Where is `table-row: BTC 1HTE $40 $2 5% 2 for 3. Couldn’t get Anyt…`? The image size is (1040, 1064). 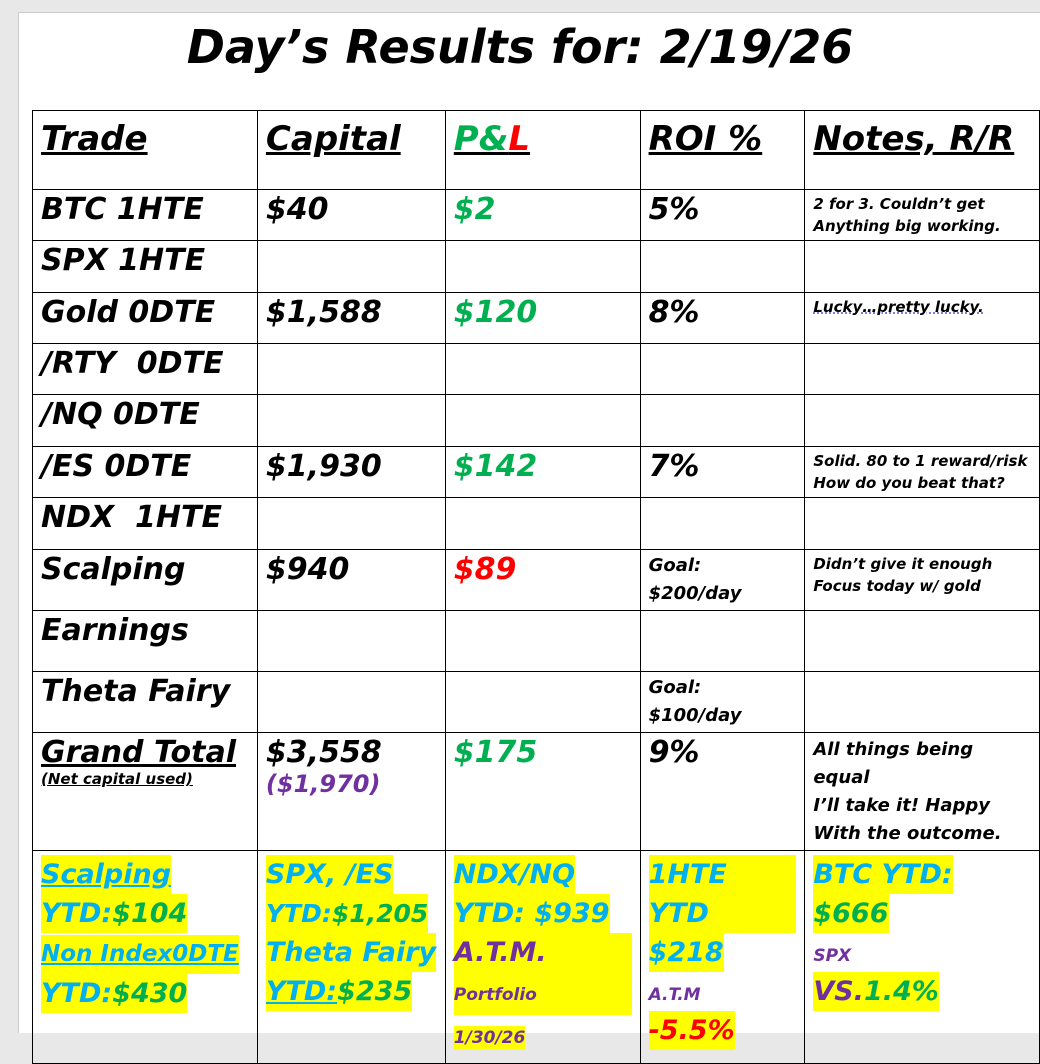 table-row: BTC 1HTE $40 $2 5% 2 for 3. Couldn’t get Anyt… is located at coordinates (536, 215).